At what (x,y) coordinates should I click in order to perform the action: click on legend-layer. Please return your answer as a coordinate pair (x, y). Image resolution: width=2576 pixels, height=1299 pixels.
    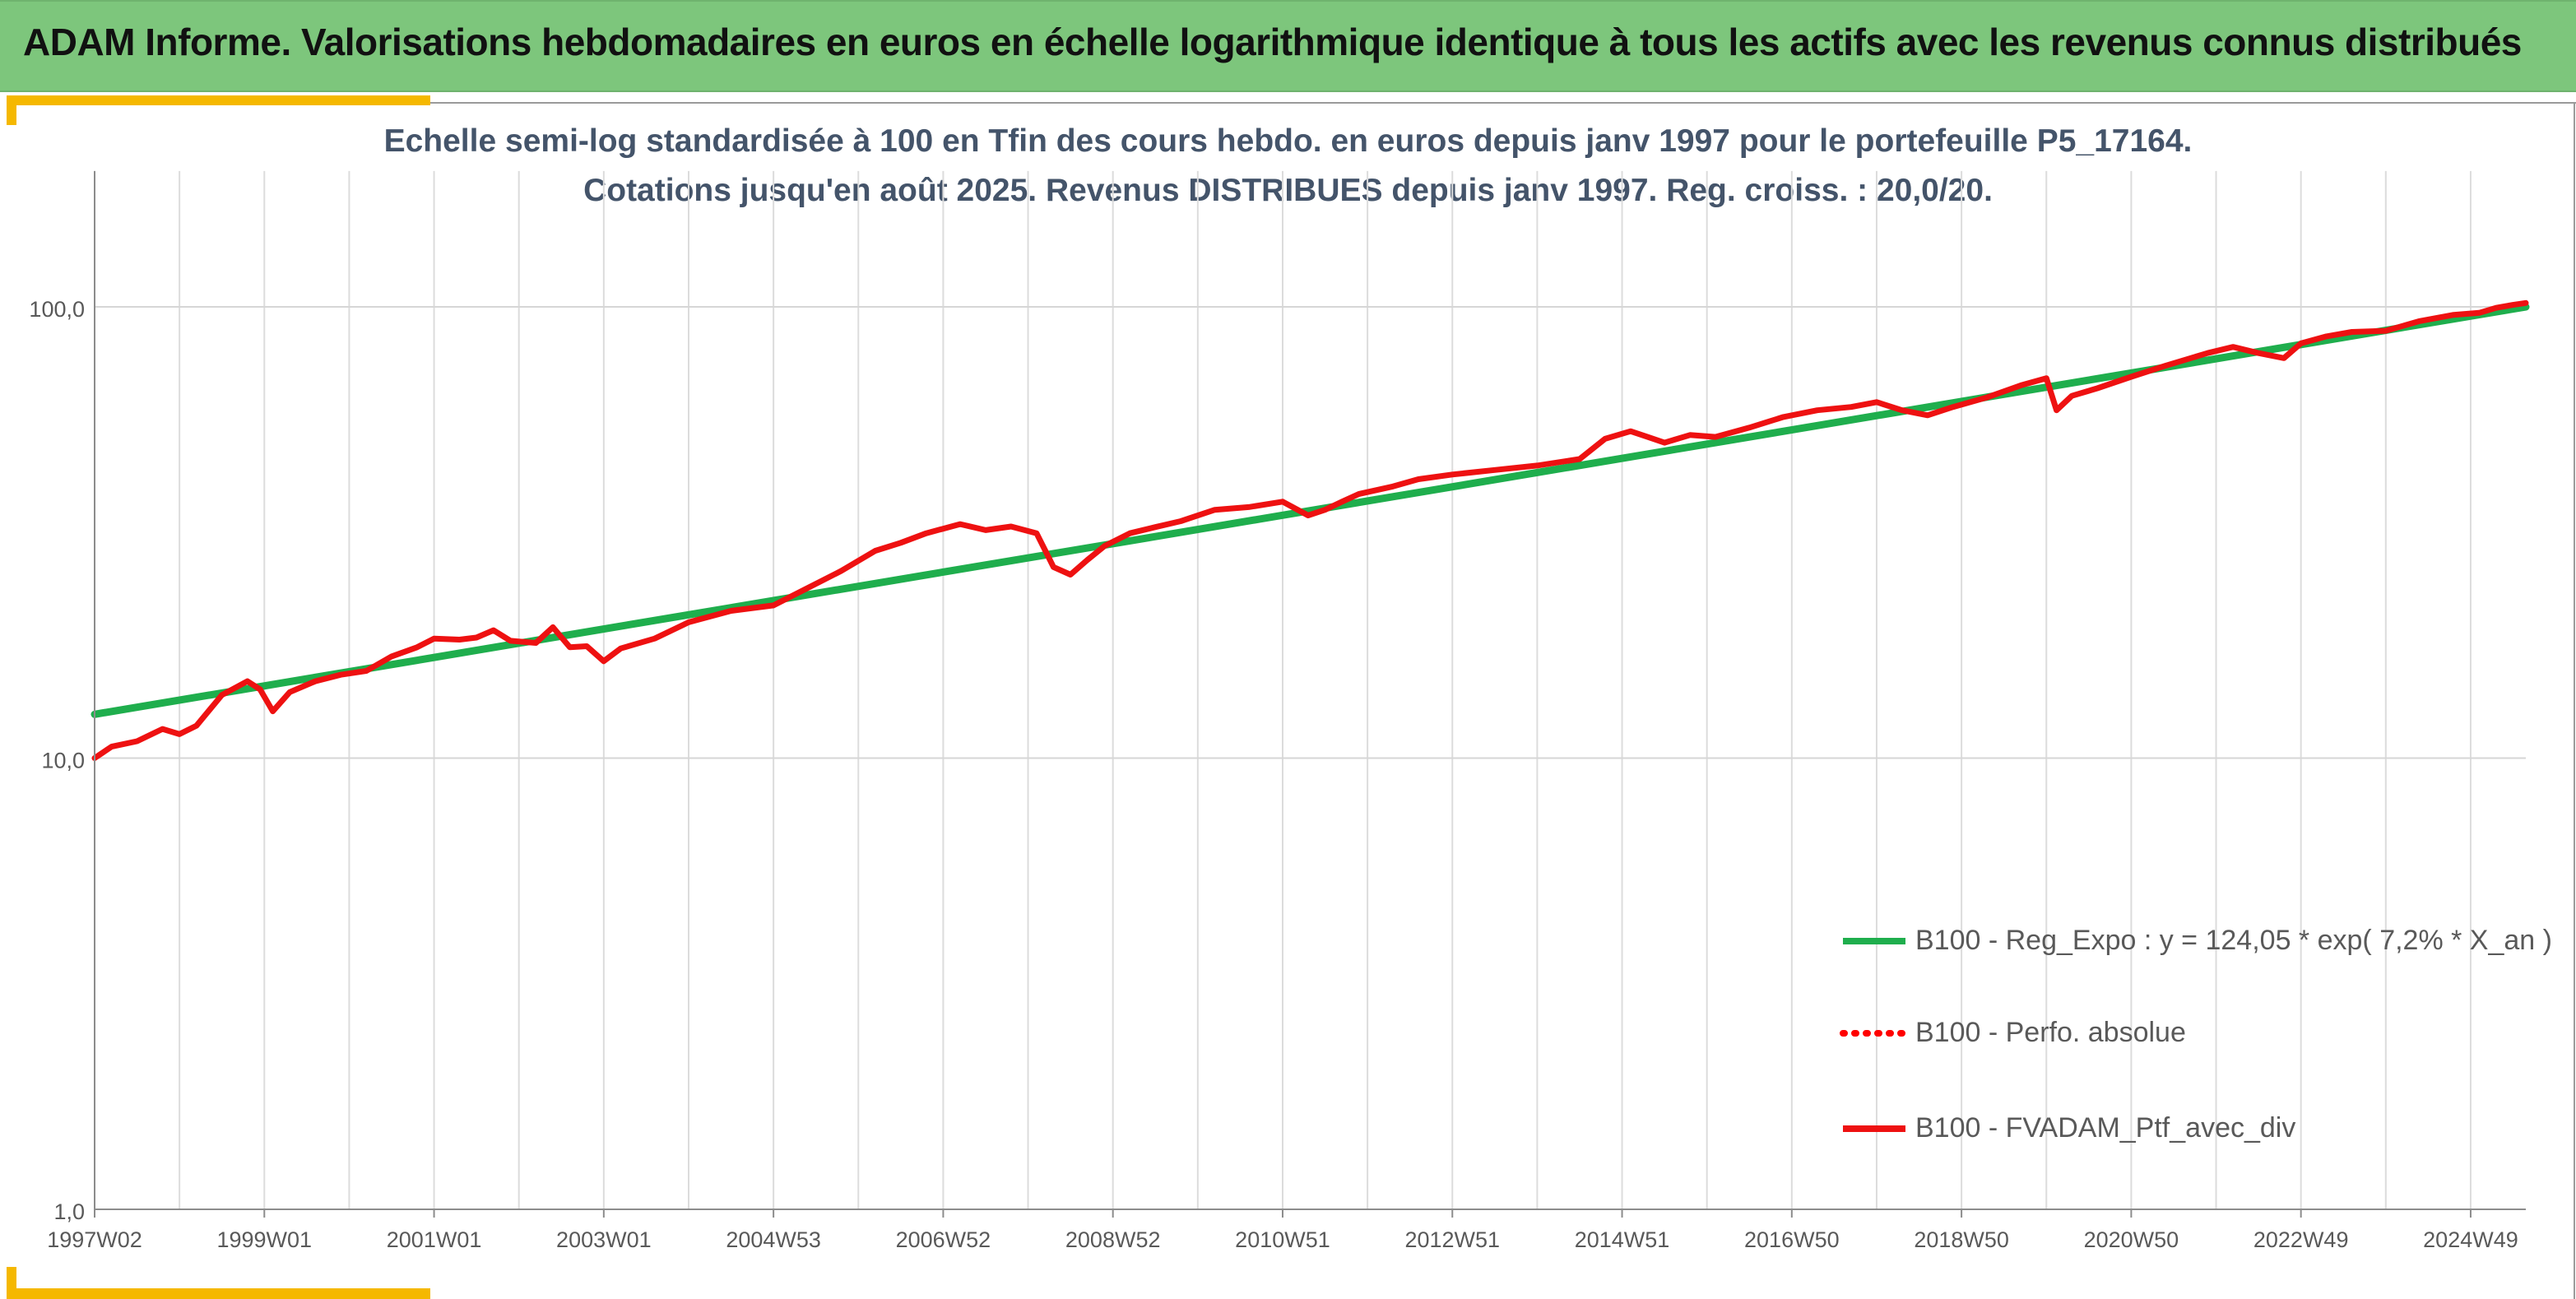
    Looking at the image, I should click on (1875, 1035).